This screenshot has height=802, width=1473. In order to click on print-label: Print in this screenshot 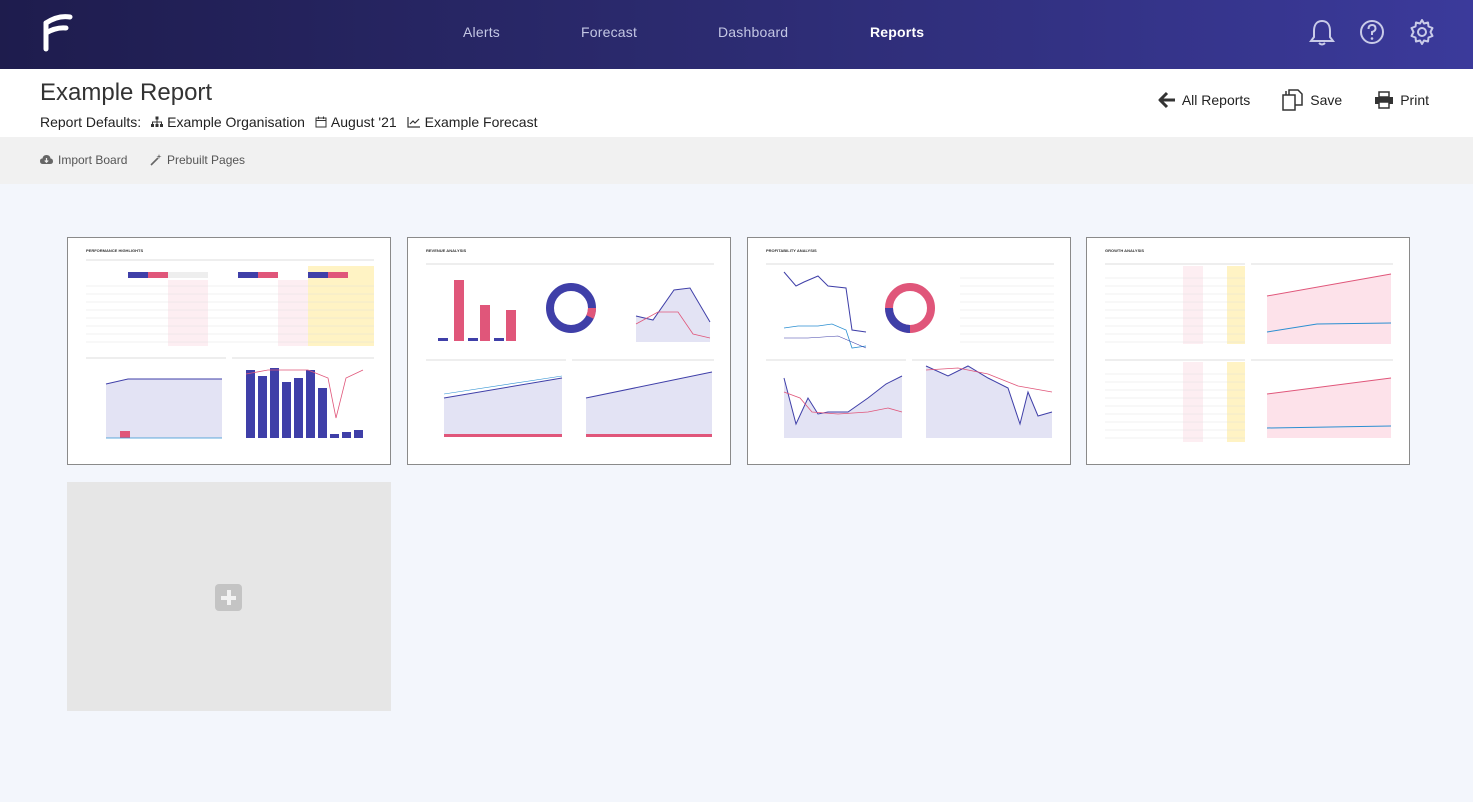, I will do `click(1414, 100)`.